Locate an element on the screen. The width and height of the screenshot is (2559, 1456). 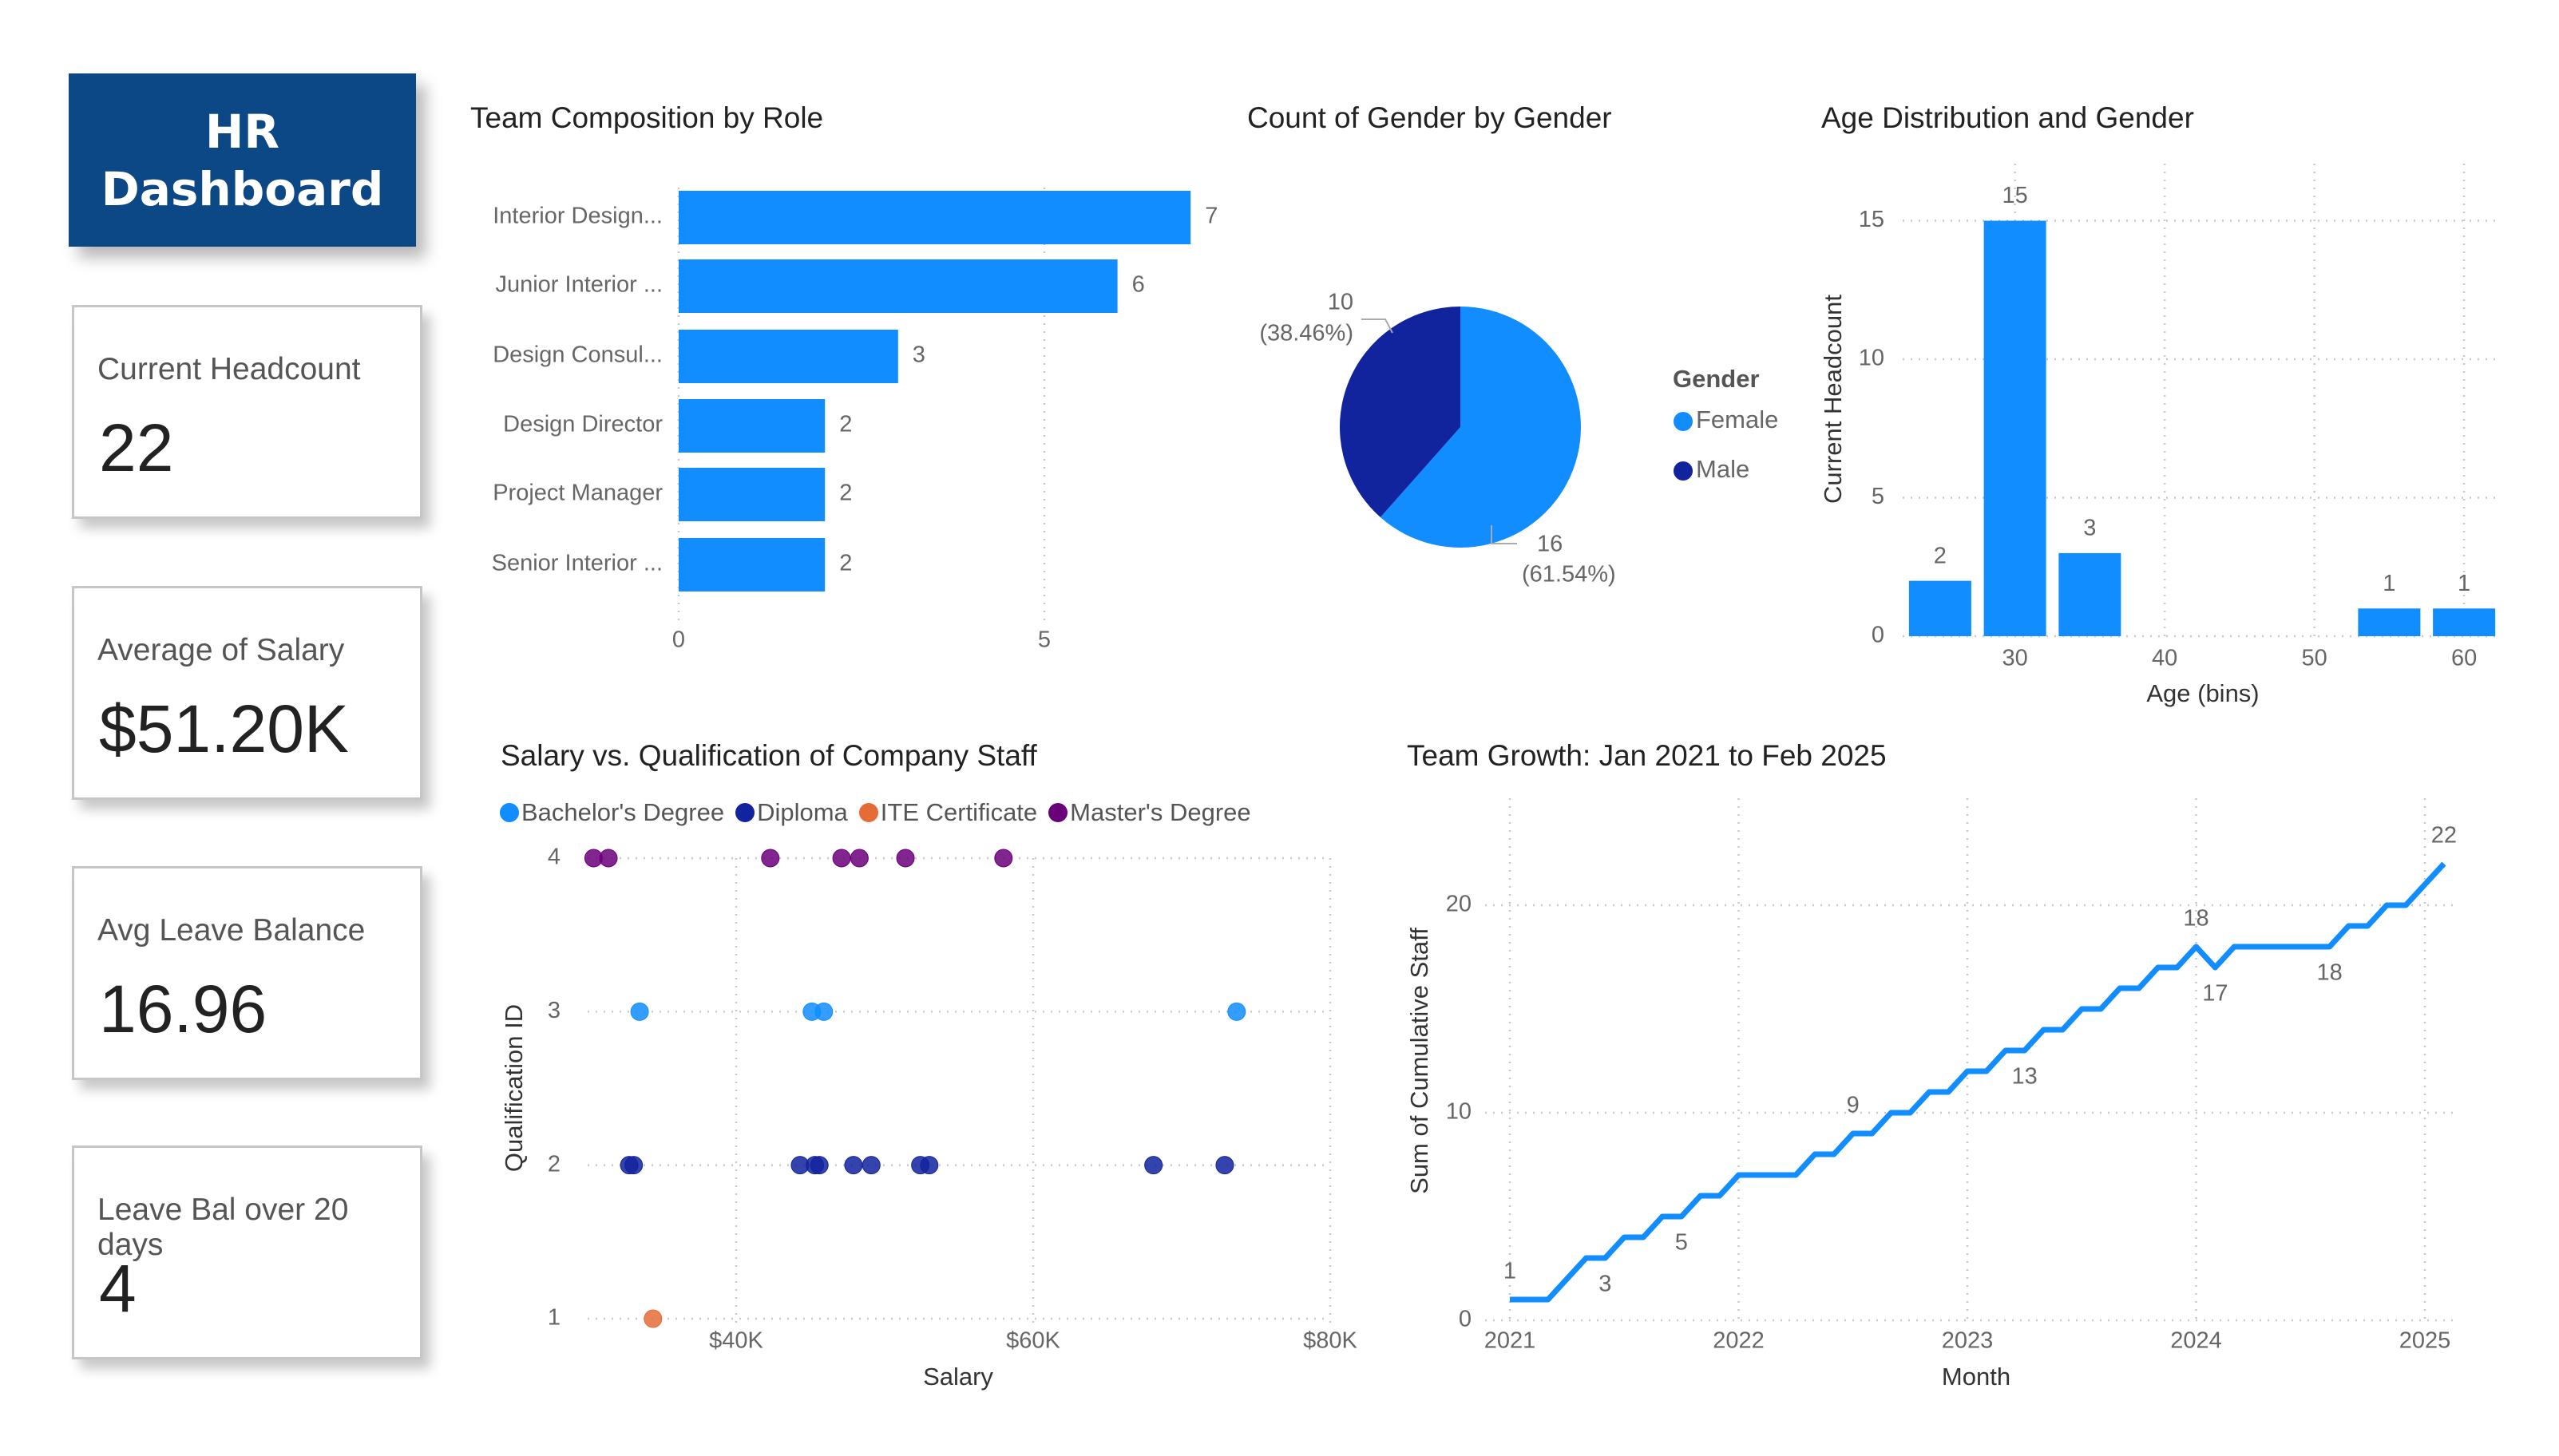
y-tick-label: 3 is located at coordinates (554, 1011).